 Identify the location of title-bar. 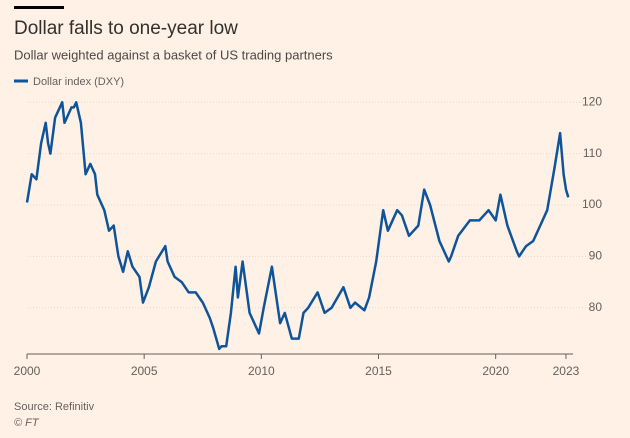
(39, 7).